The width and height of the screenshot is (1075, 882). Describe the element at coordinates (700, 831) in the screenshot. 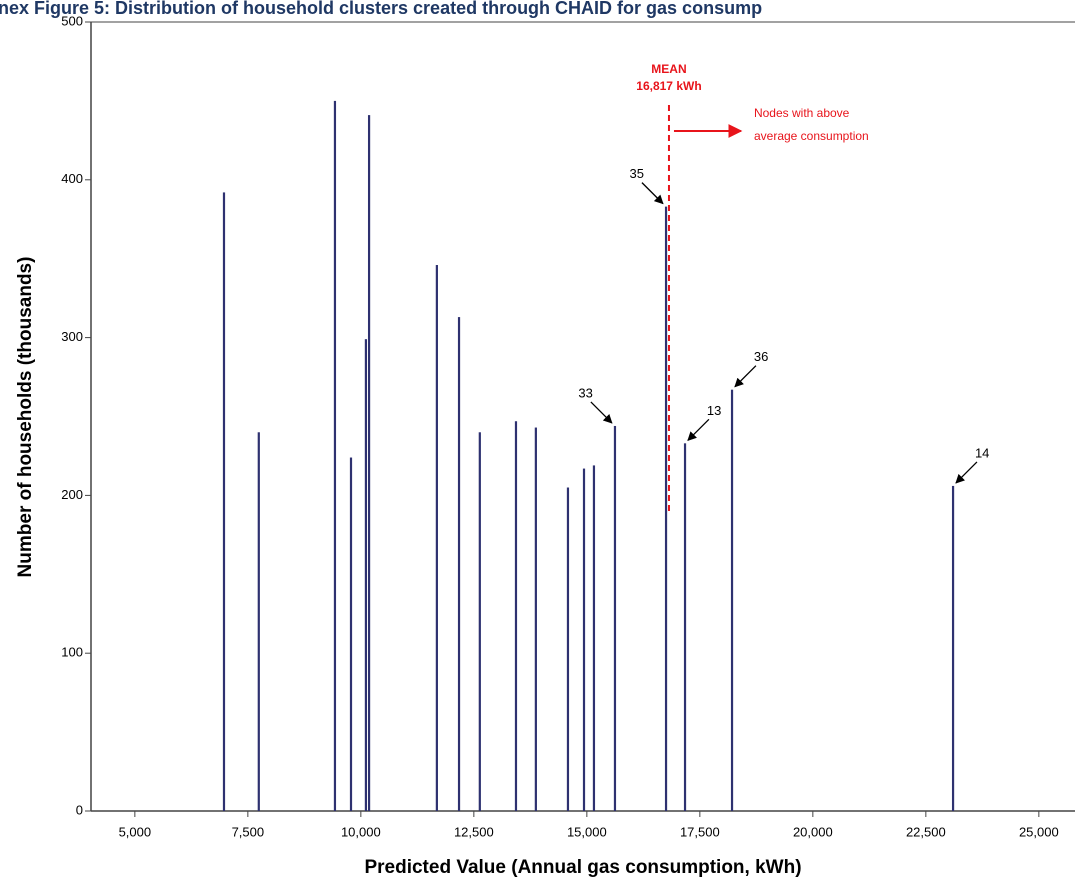

I see `x-tick-label: 17,500` at that location.